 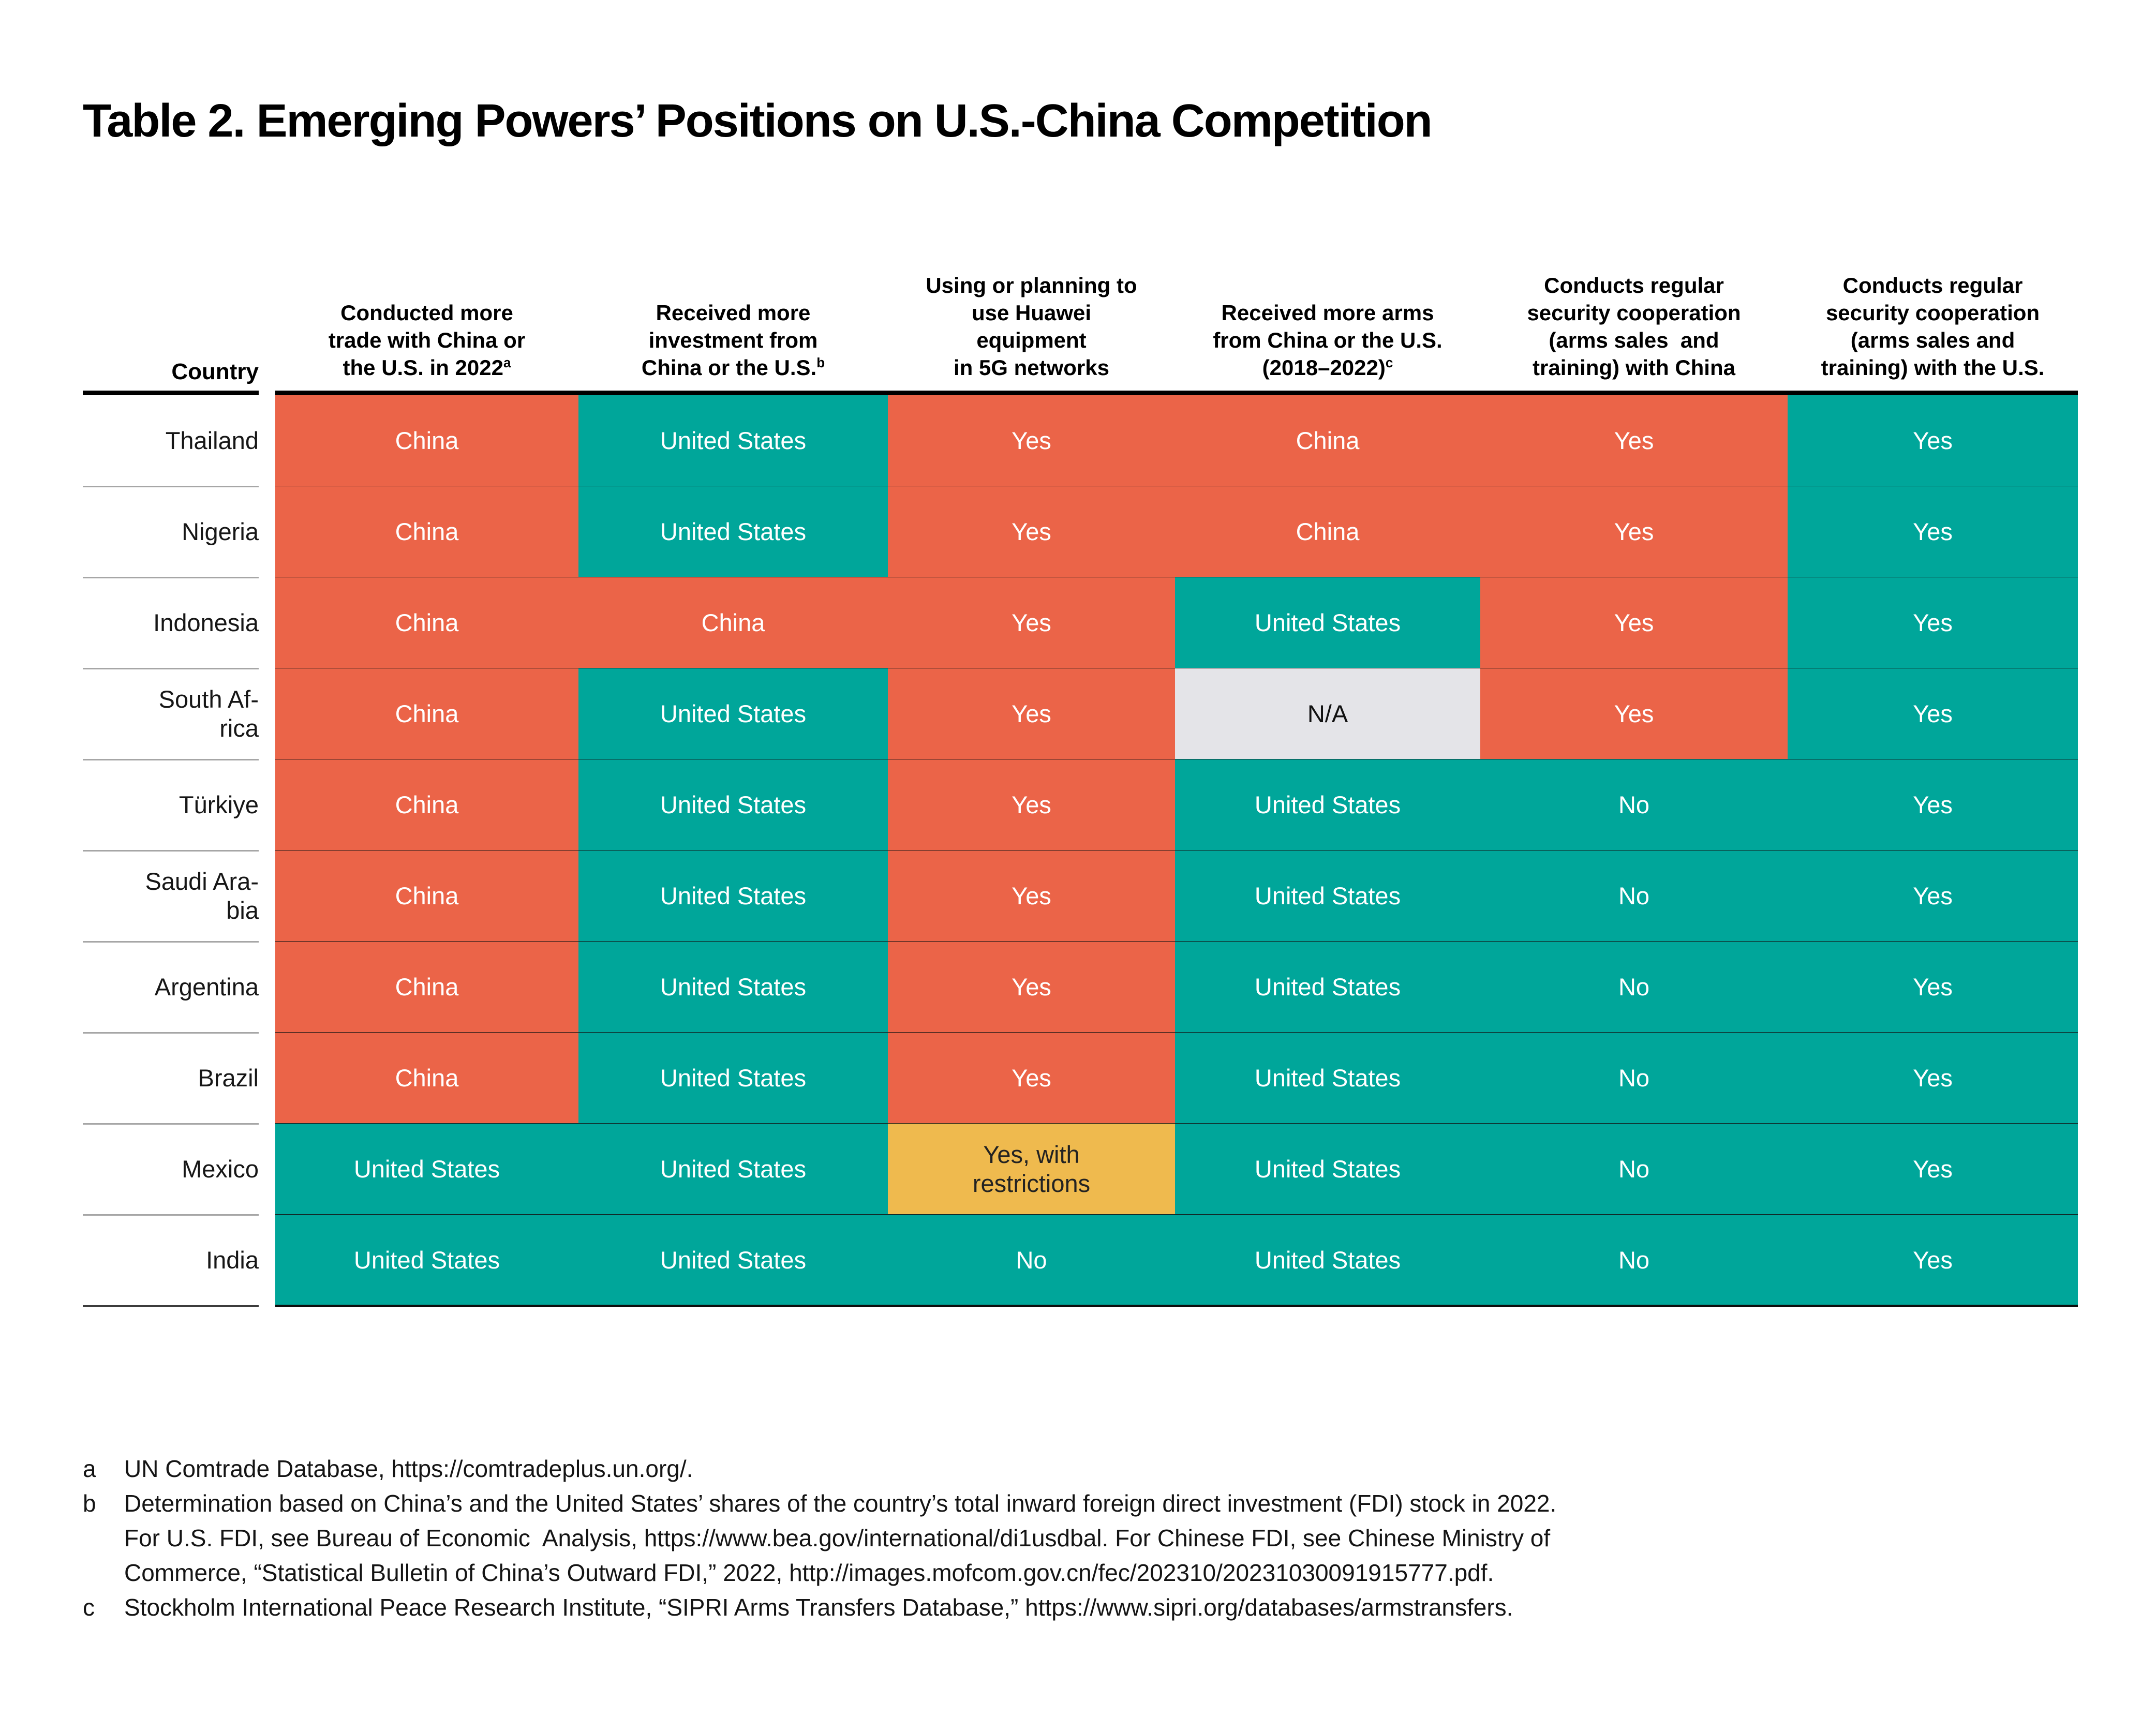 What do you see at coordinates (179, 806) in the screenshot?
I see `country-name: Türkiye` at bounding box center [179, 806].